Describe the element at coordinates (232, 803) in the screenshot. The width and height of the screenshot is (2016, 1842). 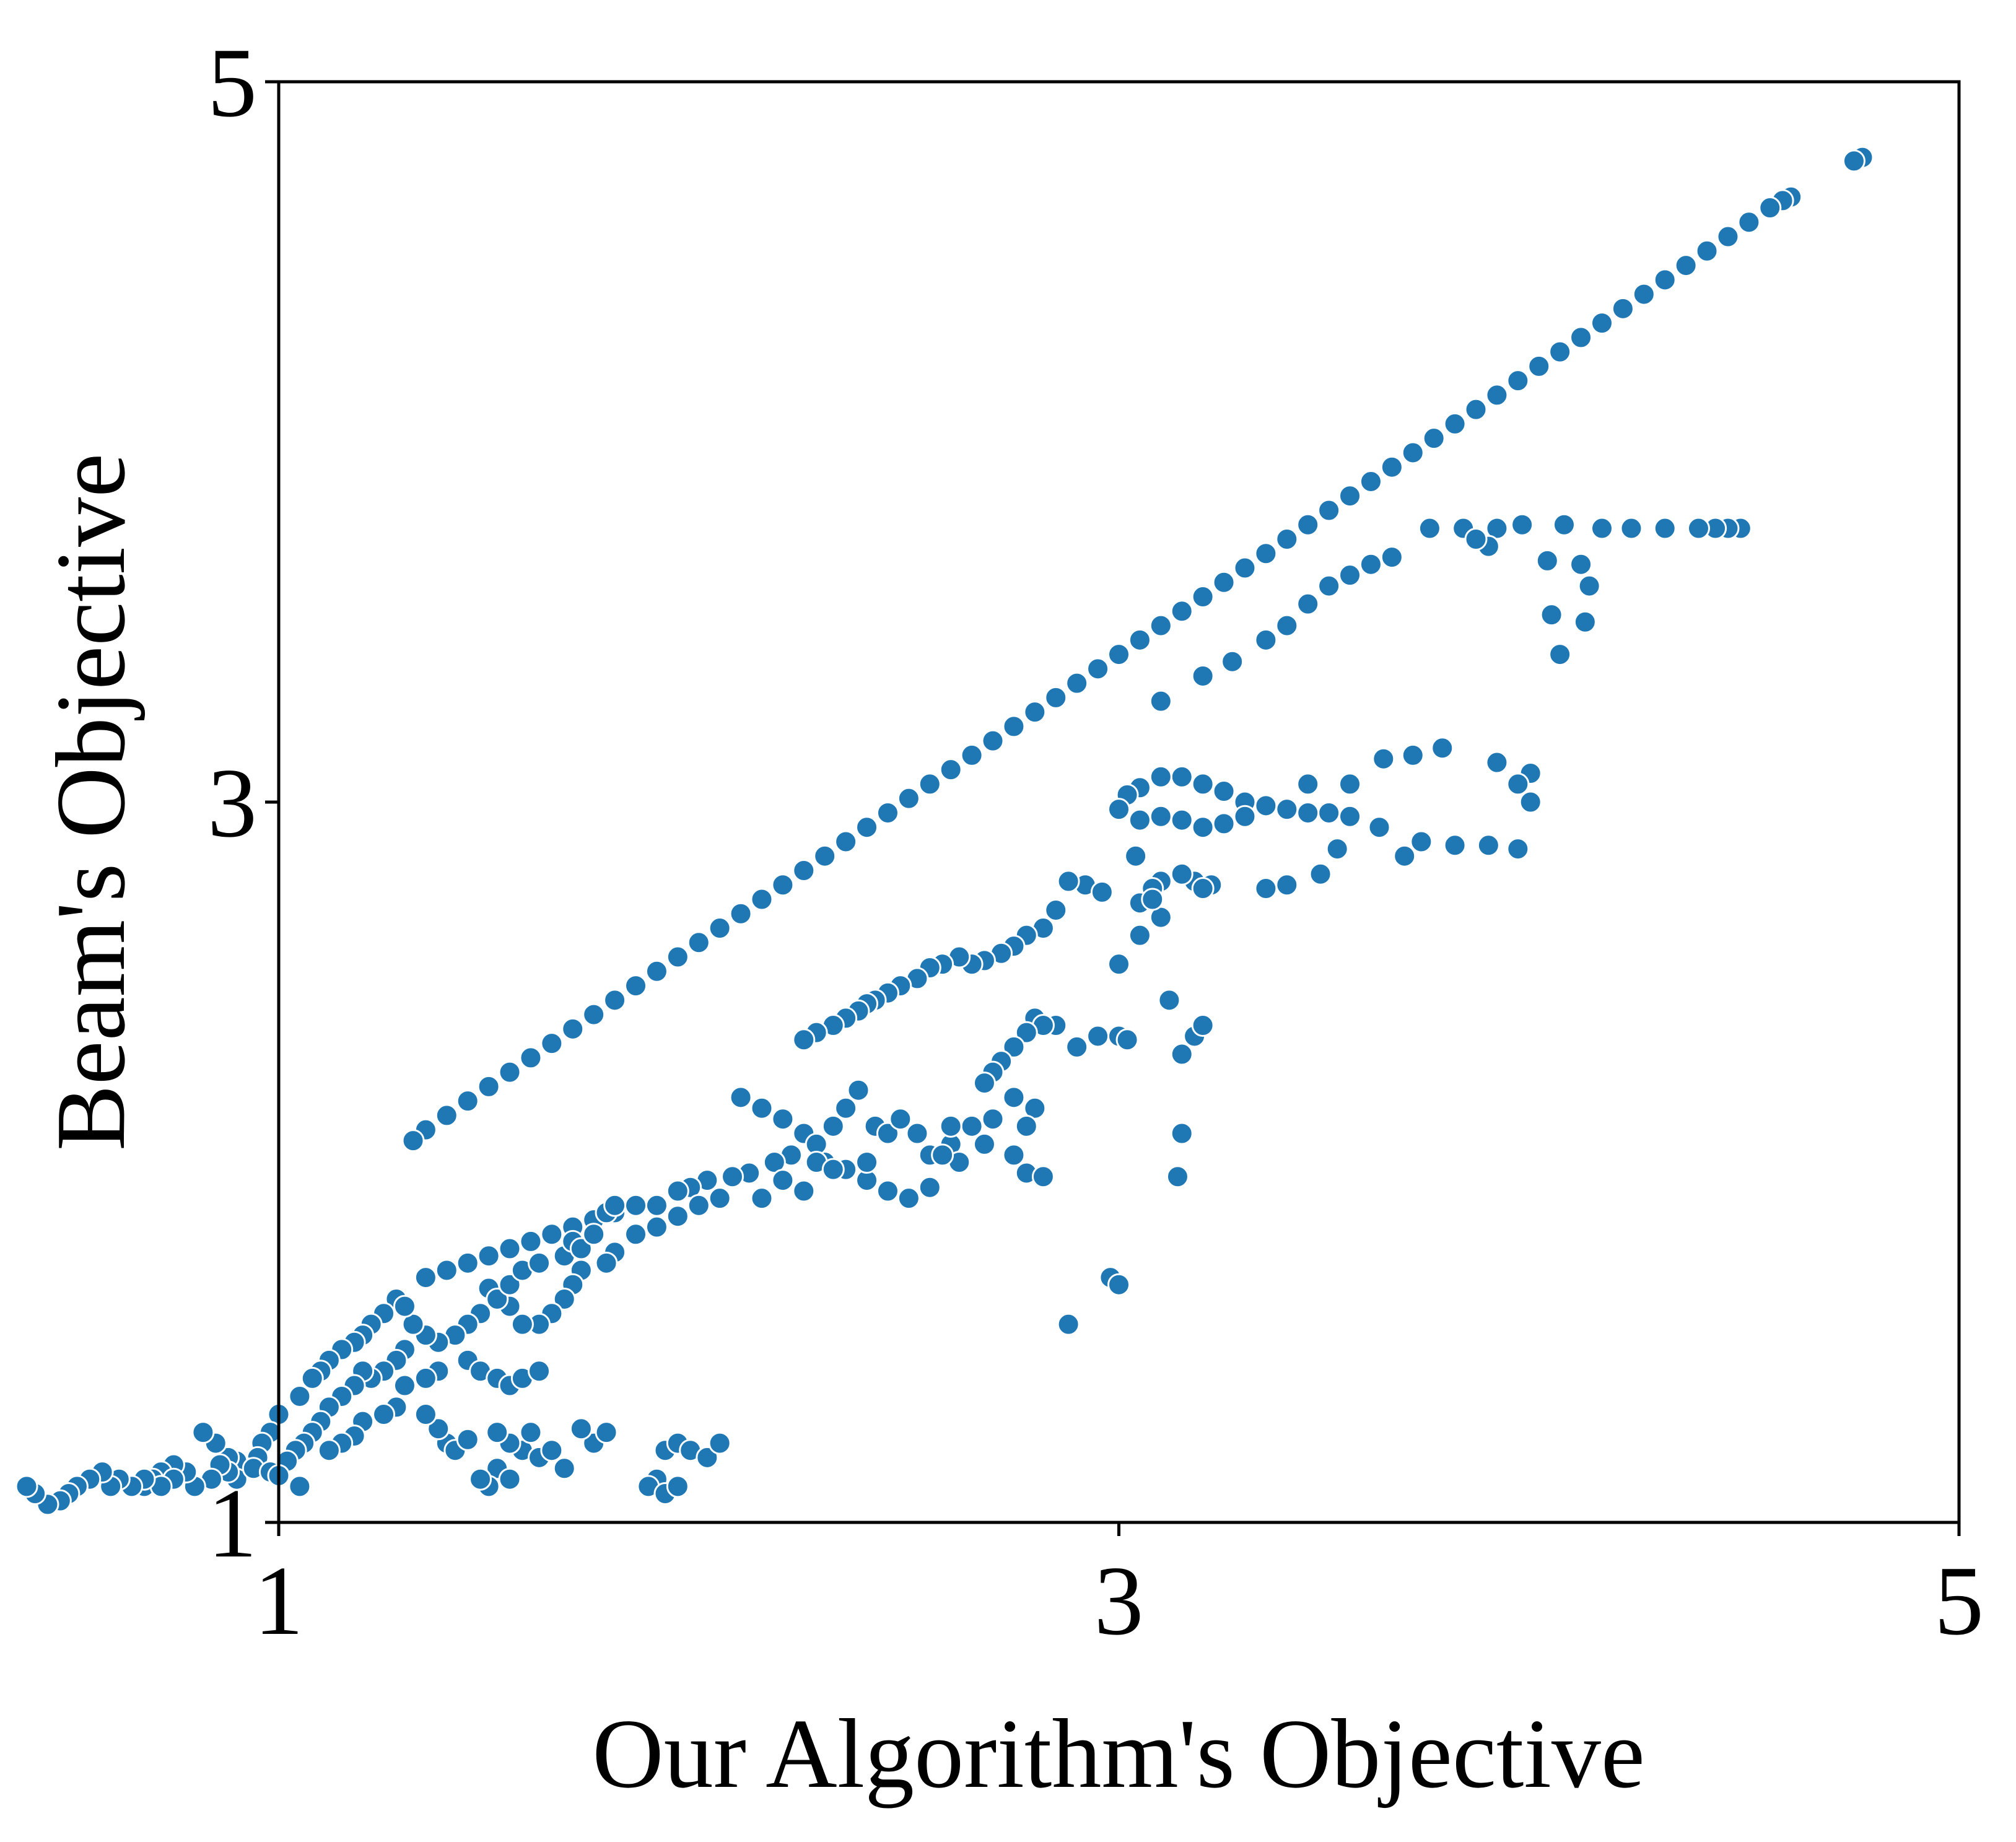
I see `y-tick-label: 3` at that location.